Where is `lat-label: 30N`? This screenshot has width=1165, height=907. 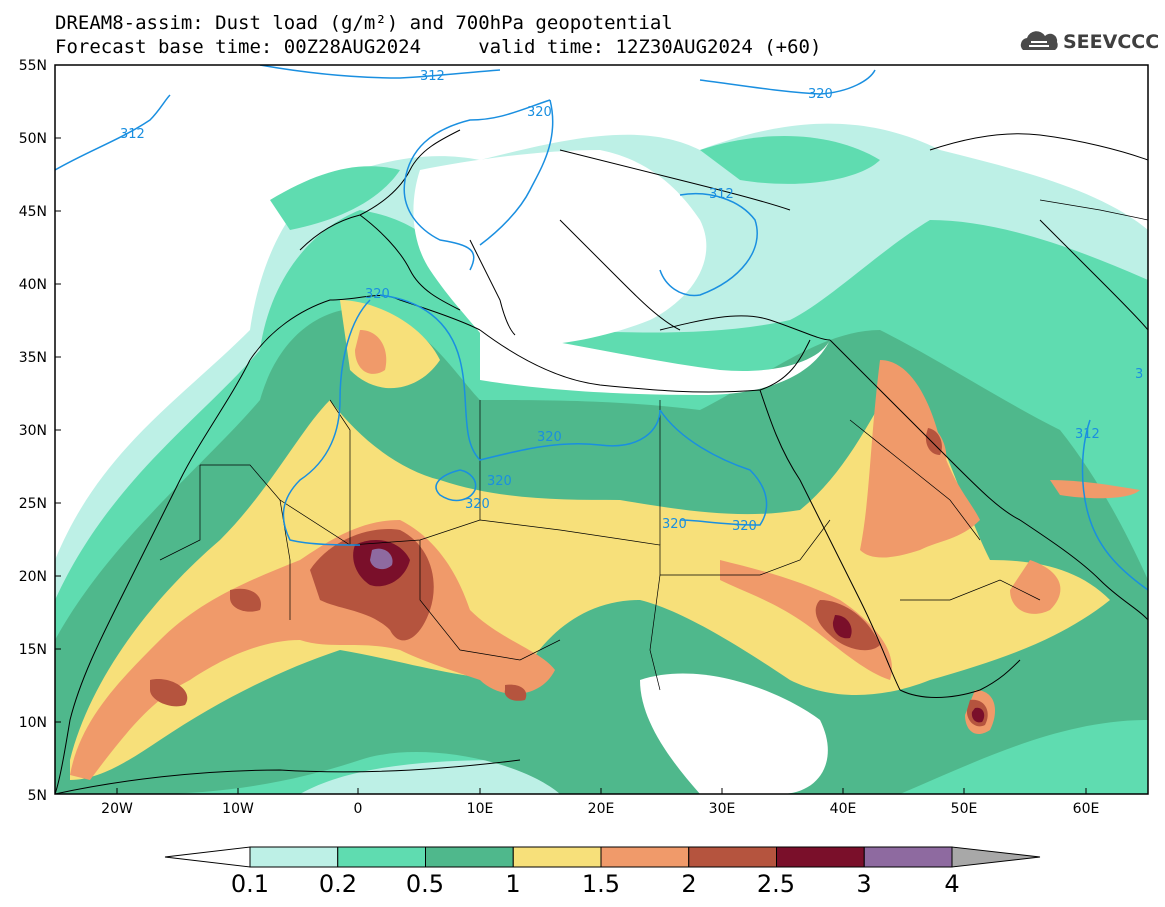 lat-label: 30N is located at coordinates (33, 431).